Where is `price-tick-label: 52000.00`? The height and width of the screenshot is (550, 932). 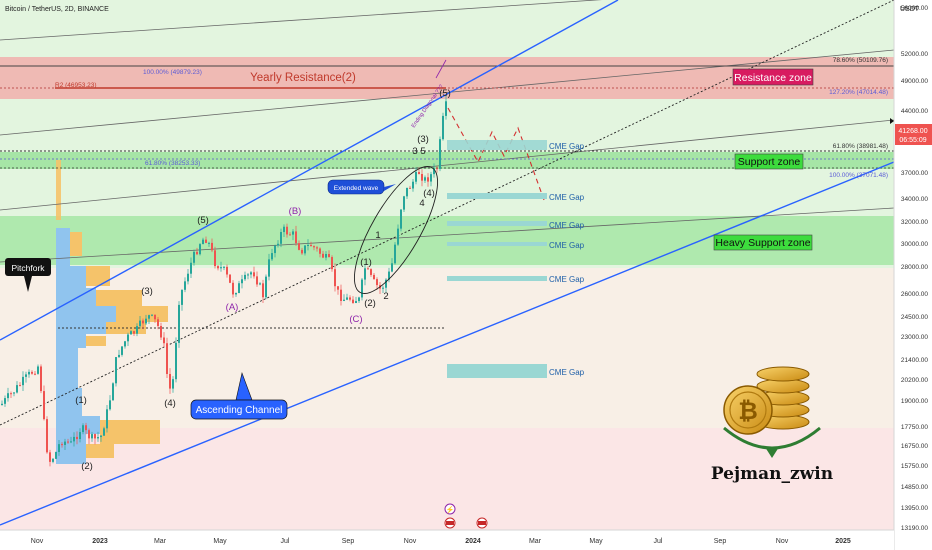
price-tick-label: 52000.00 is located at coordinates (914, 54).